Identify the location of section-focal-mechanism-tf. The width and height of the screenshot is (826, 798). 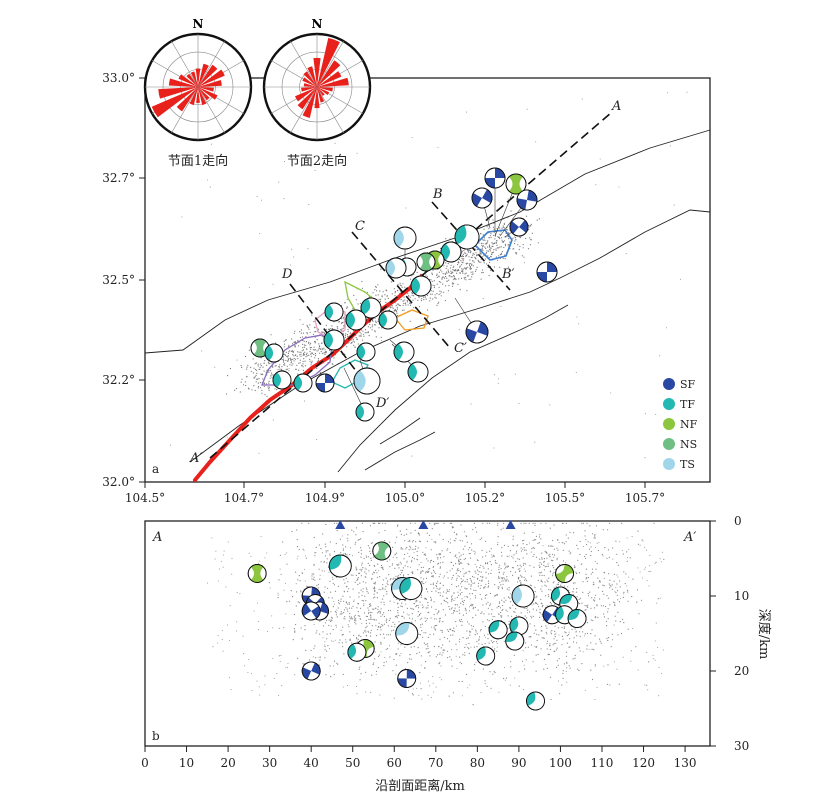
(577, 618).